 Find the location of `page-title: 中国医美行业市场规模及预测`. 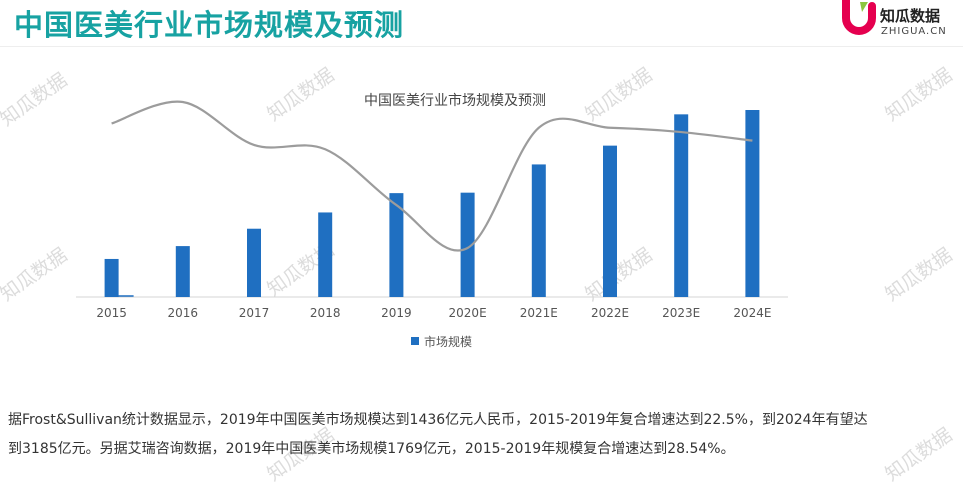

page-title: 中国医美行业市场规模及预测 is located at coordinates (209, 25).